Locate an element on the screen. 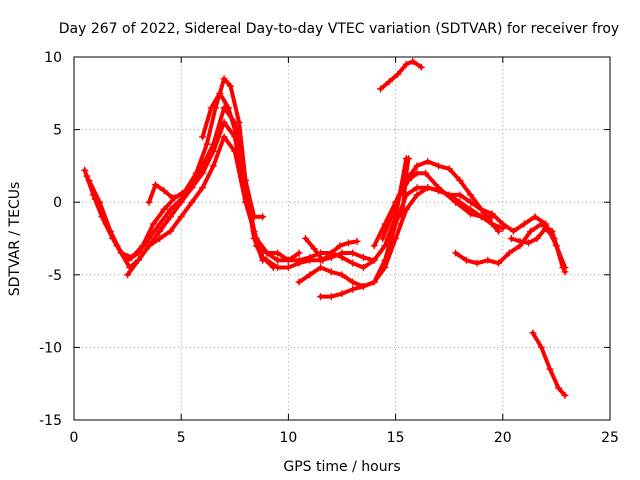 The width and height of the screenshot is (640, 480). y-axis-label: SDTVAR / TECUs is located at coordinates (15, 239).